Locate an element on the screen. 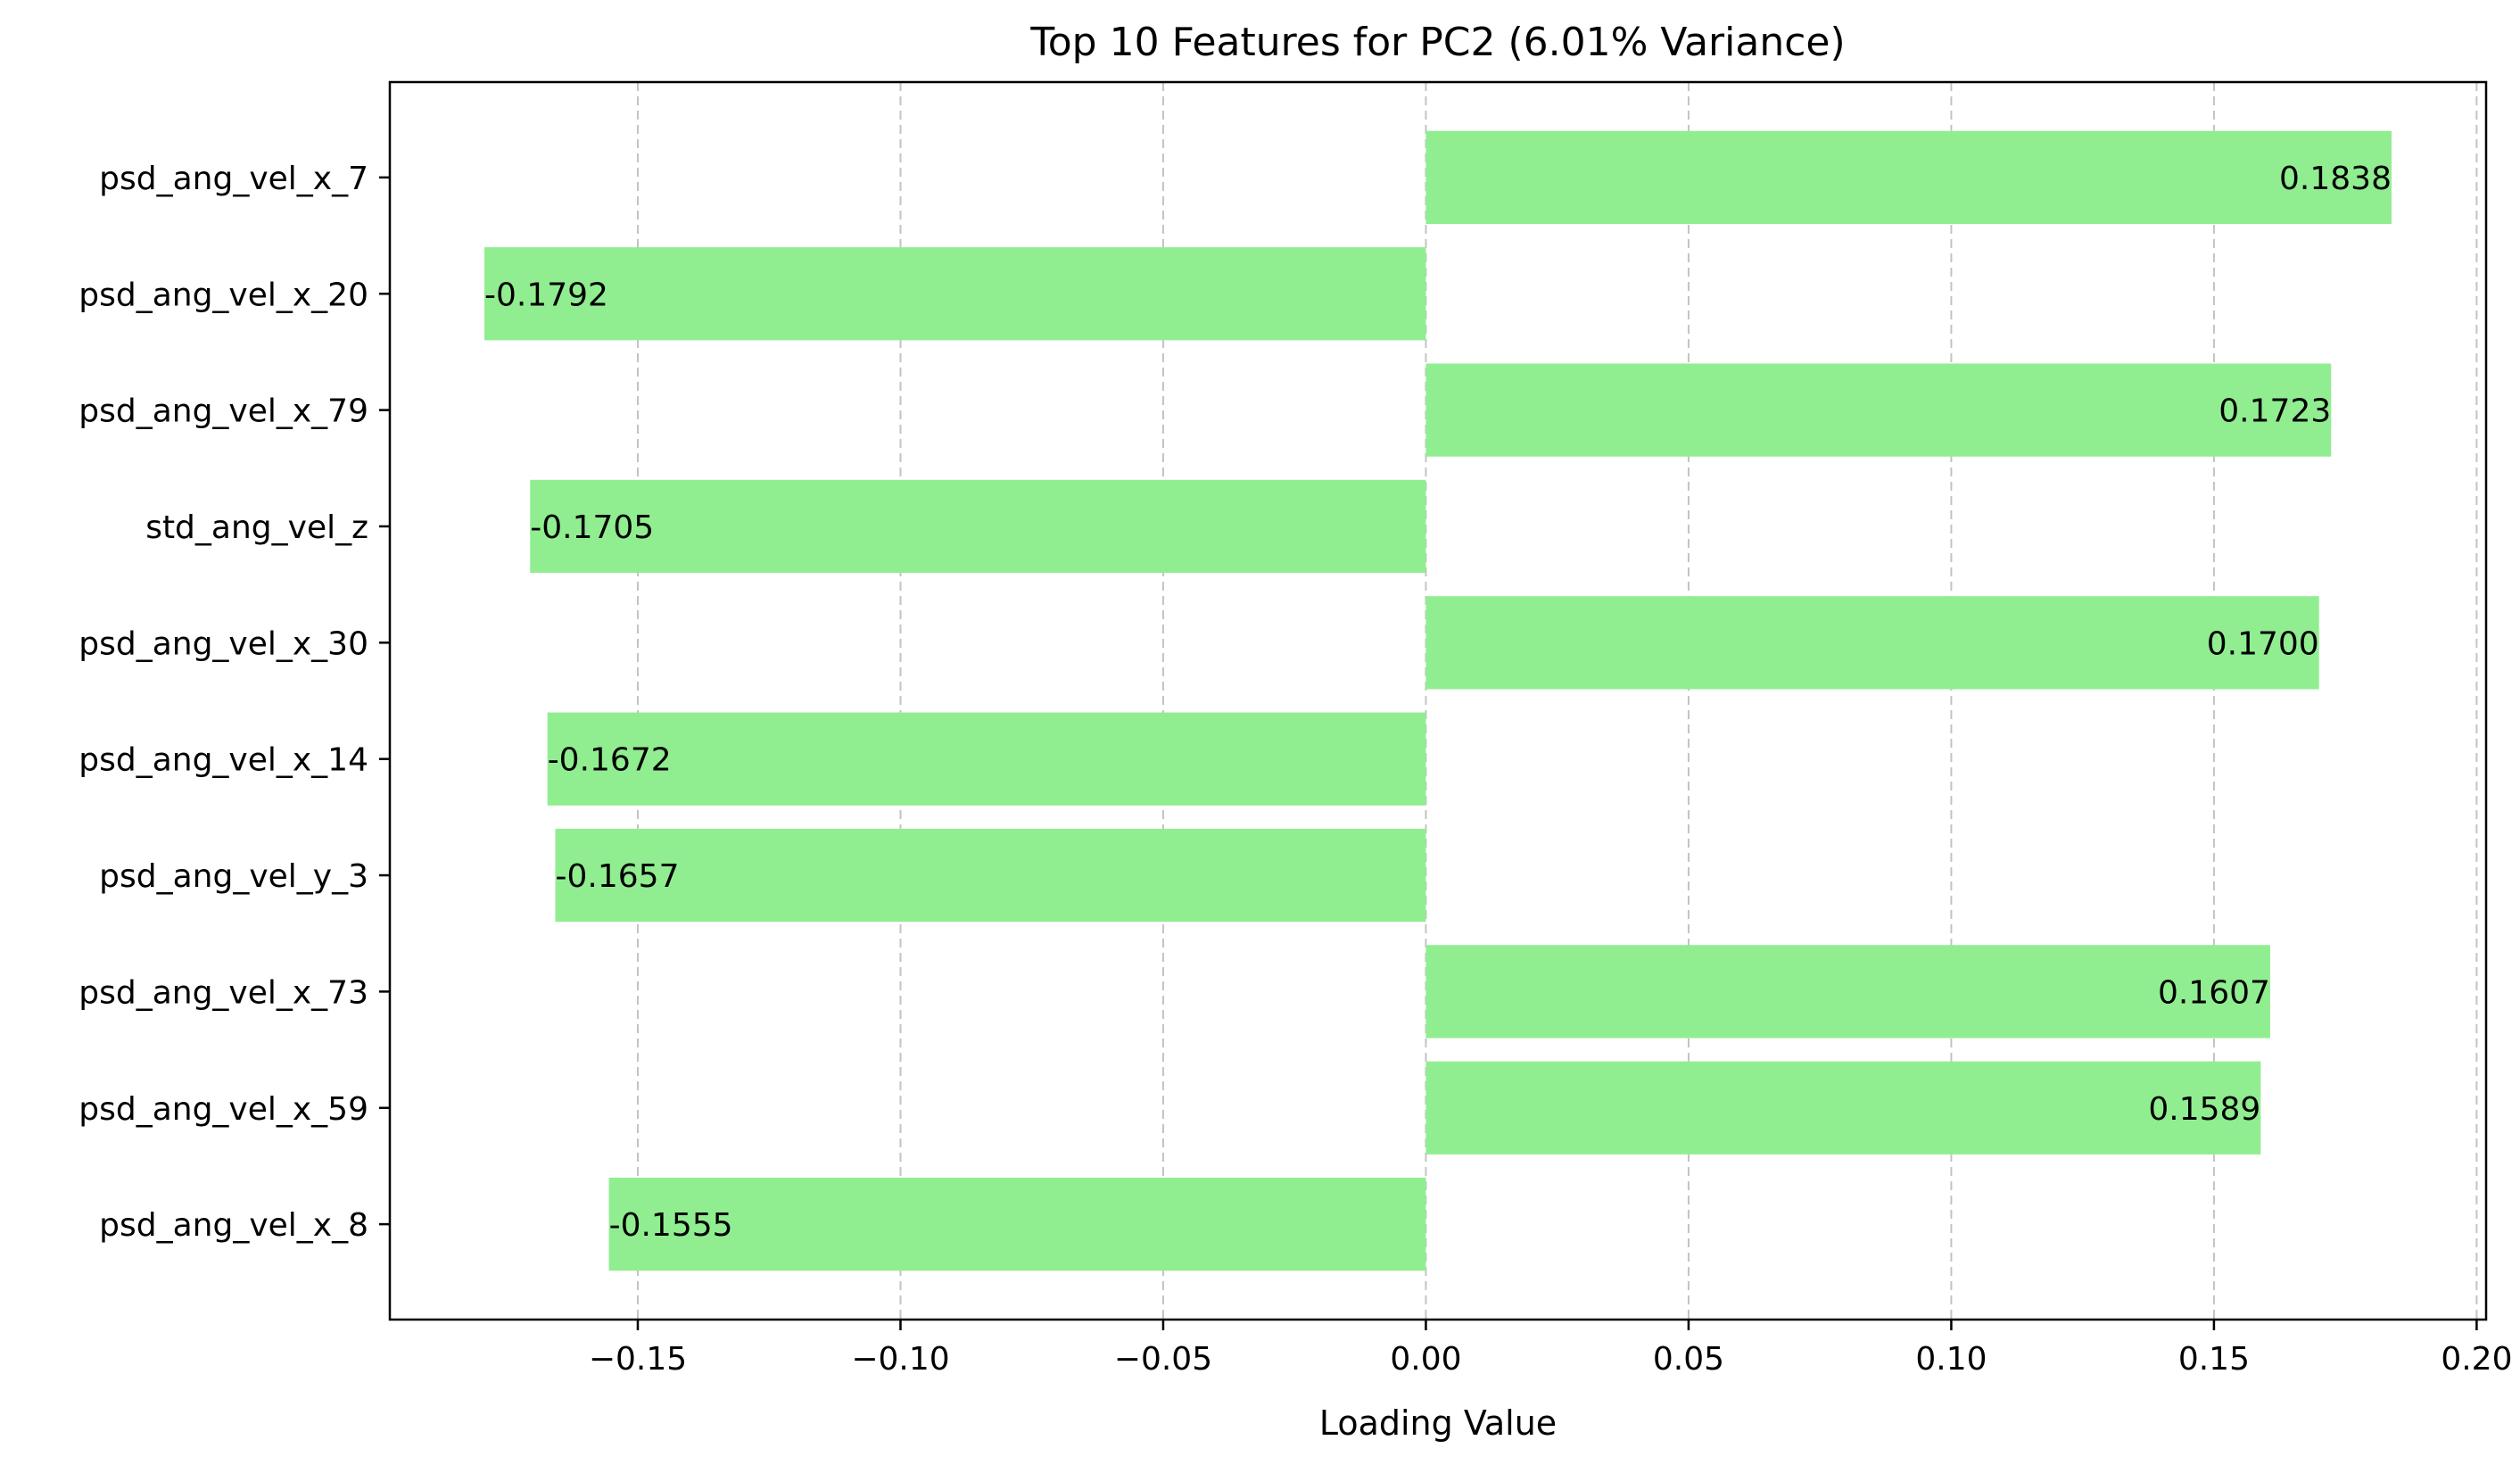 This screenshot has height=1465, width=2520. x-tick-label: −0.15 is located at coordinates (638, 1359).